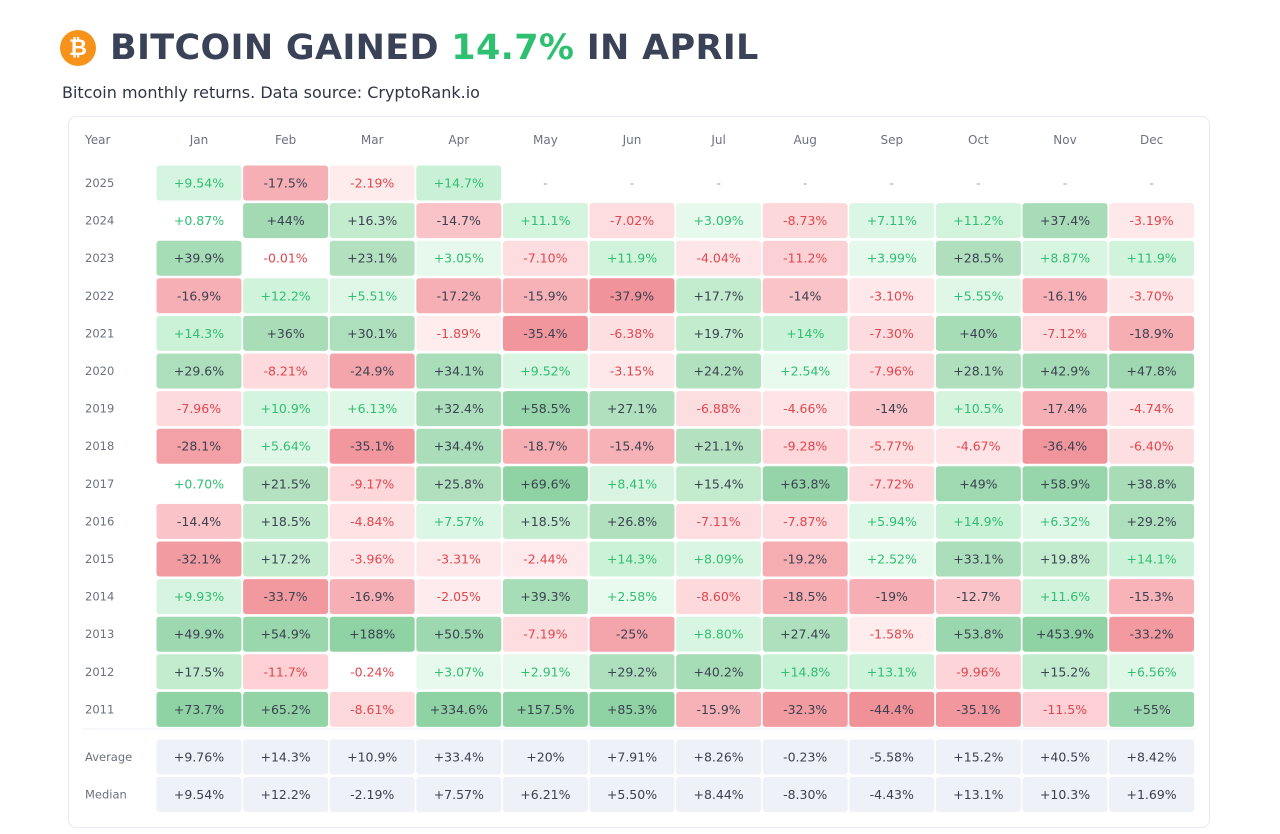 This screenshot has height=834, width=1280. What do you see at coordinates (459, 709) in the screenshot?
I see `cell-value: +334.6%` at bounding box center [459, 709].